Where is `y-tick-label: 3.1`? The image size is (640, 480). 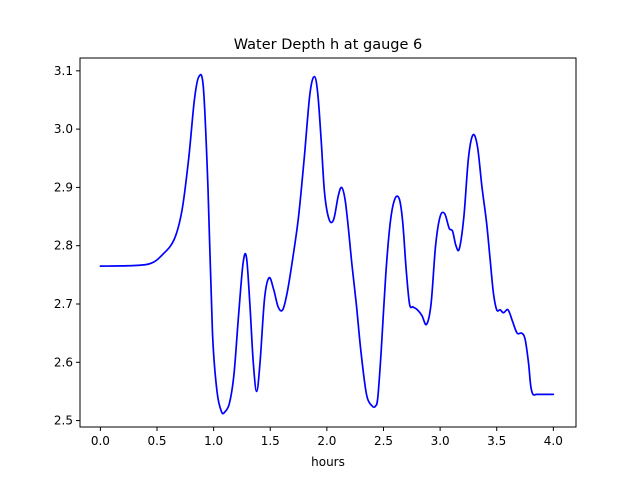 y-tick-label: 3.1 is located at coordinates (63, 71).